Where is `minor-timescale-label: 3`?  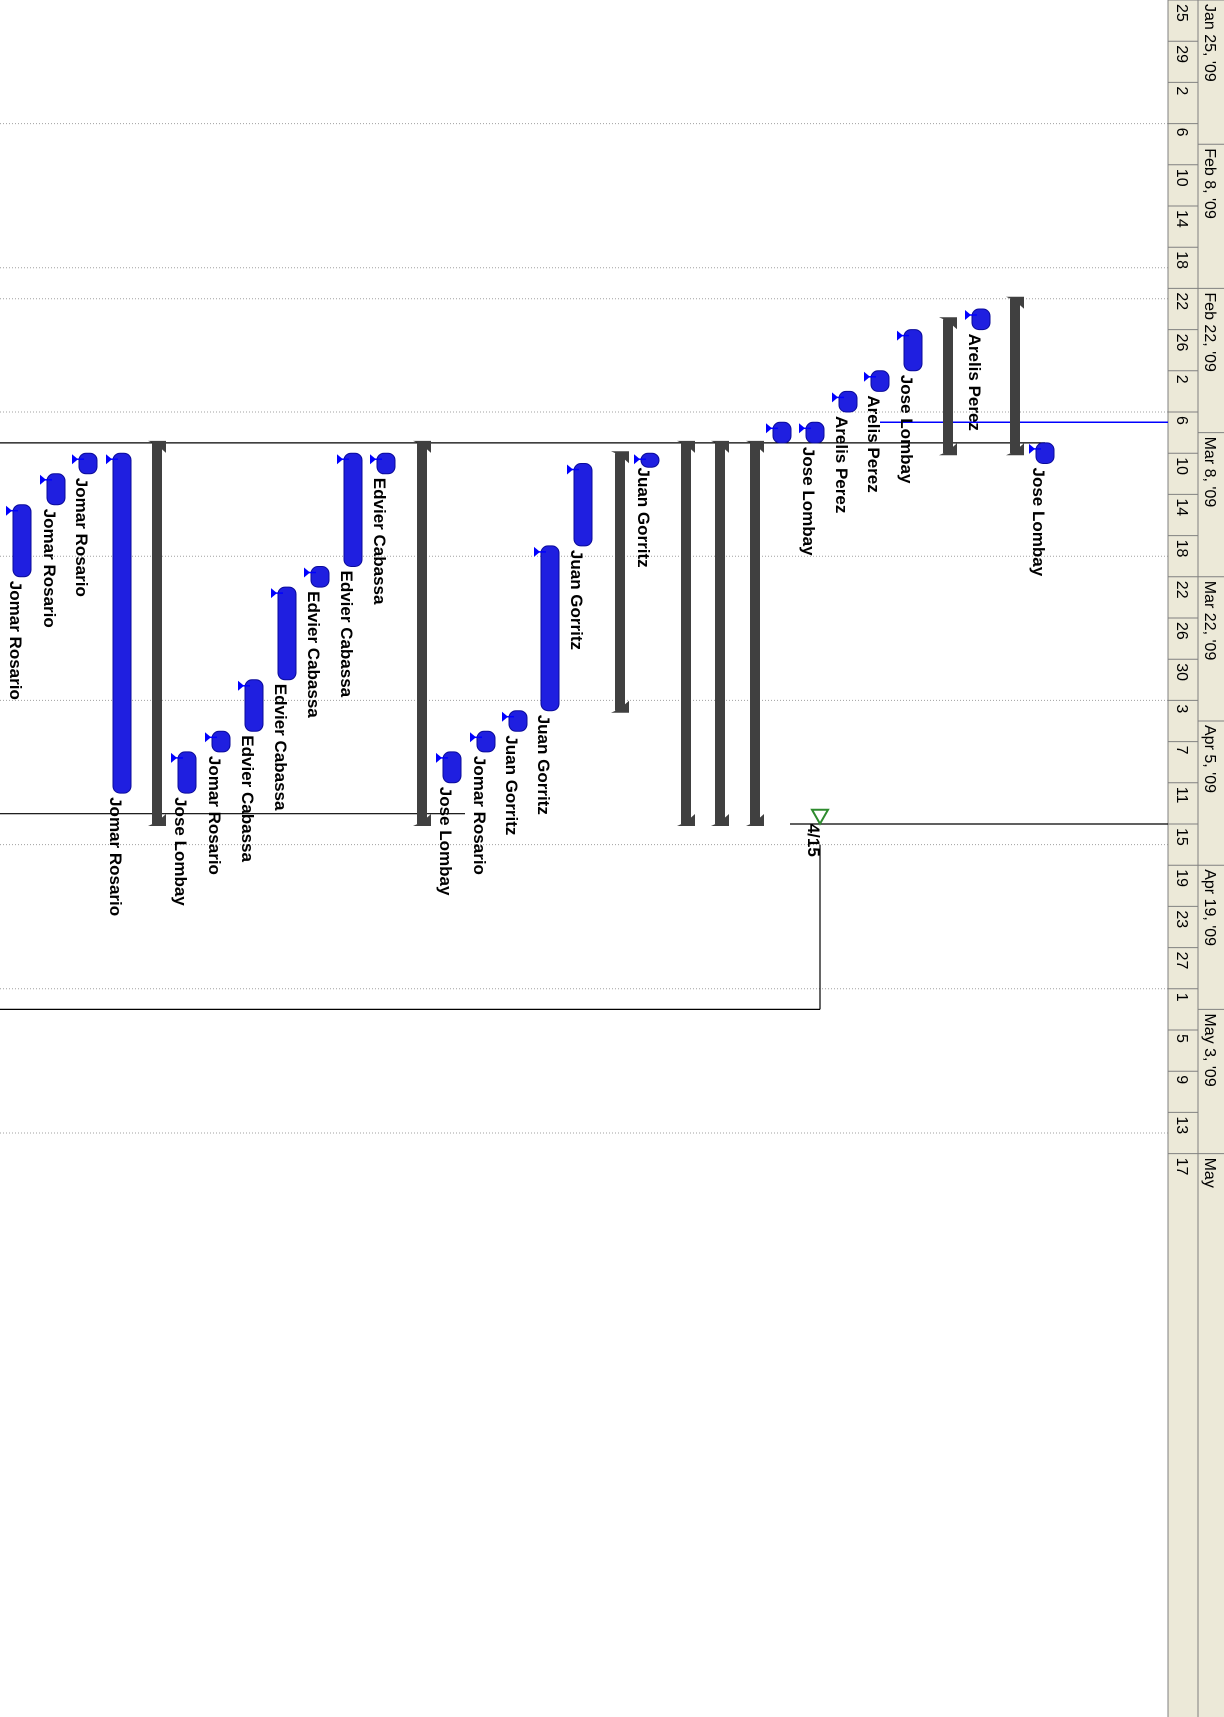 minor-timescale-label: 3 is located at coordinates (1181, 708).